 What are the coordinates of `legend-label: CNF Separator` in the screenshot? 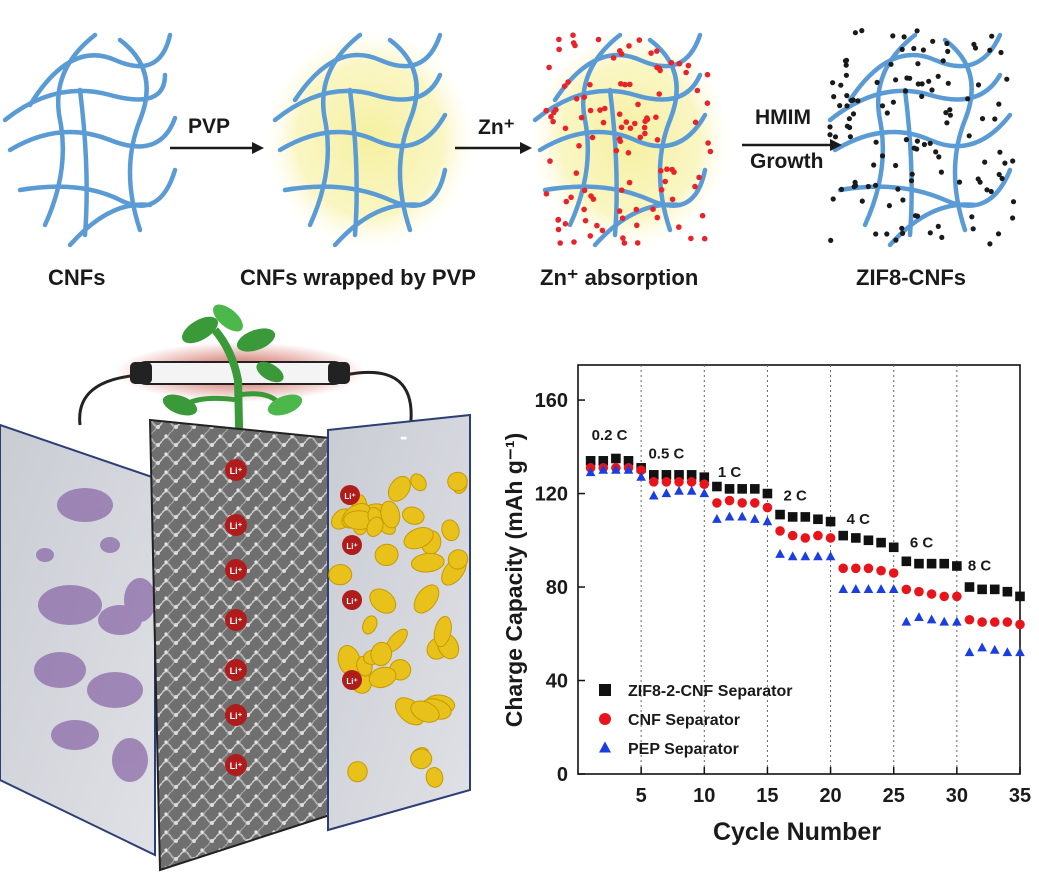 It's located at (684, 720).